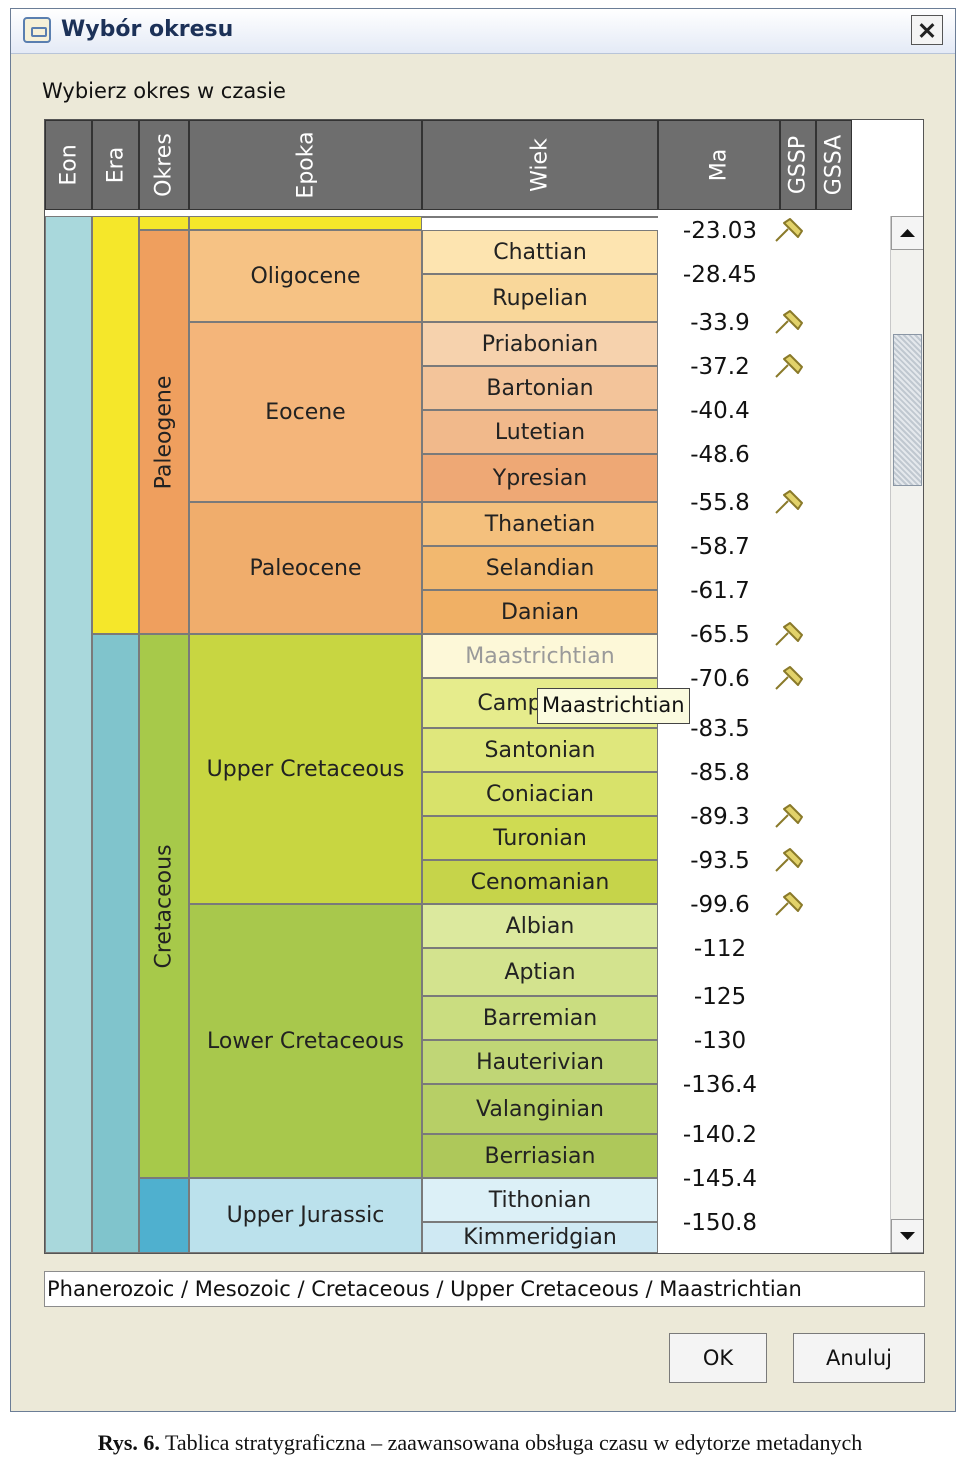  I want to click on epoch-cell, so click(305, 223).